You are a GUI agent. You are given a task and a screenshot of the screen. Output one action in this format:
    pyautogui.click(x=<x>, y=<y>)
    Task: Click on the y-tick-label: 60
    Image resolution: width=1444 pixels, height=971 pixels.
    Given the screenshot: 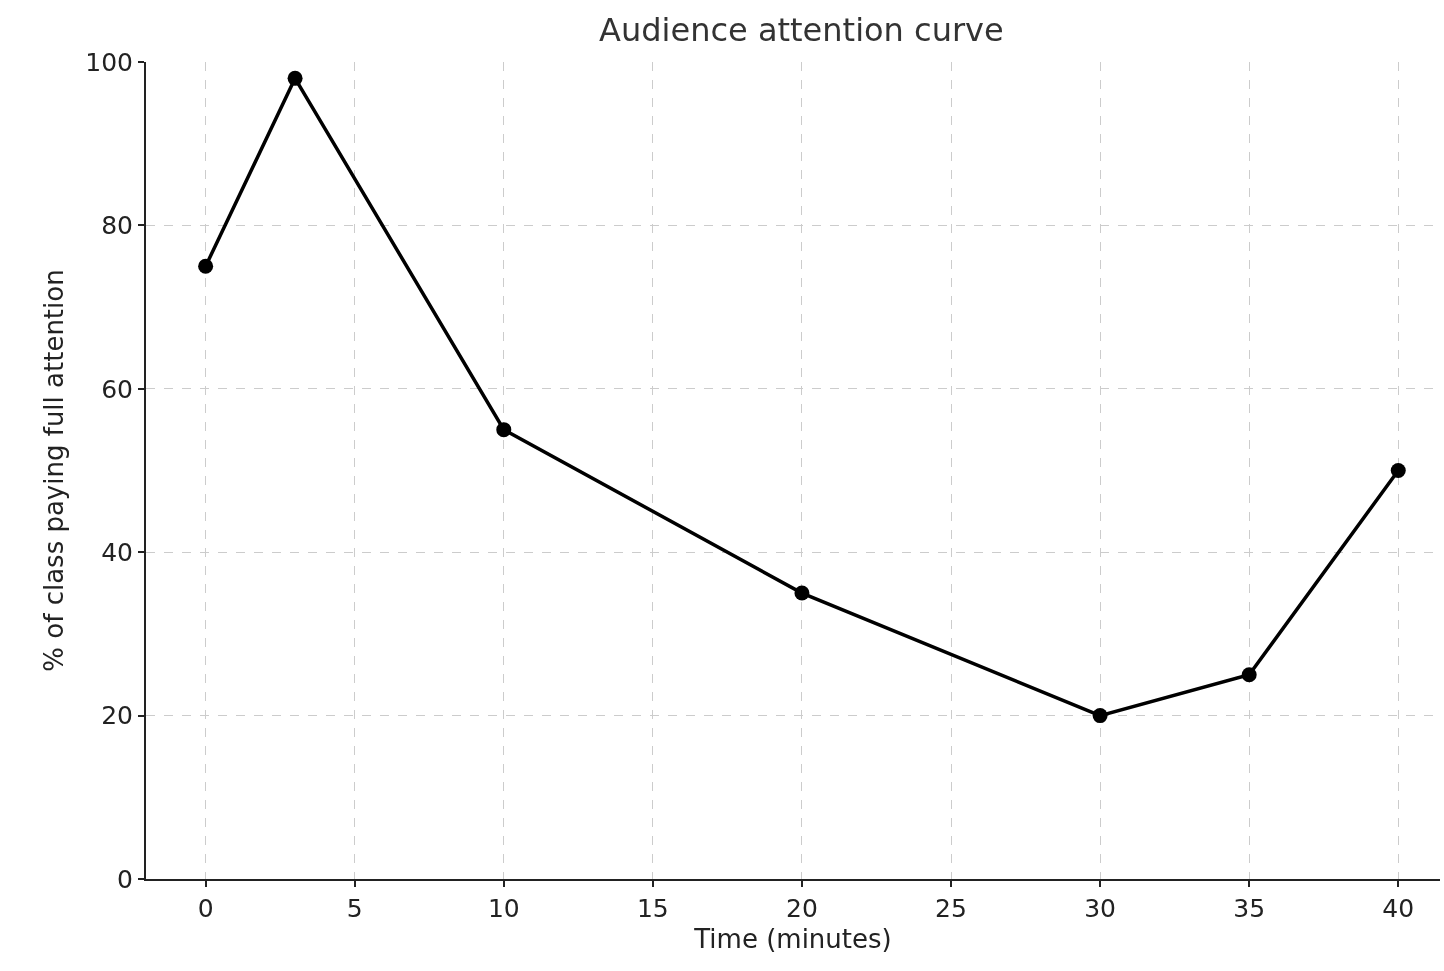 What is the action you would take?
    pyautogui.click(x=117, y=389)
    